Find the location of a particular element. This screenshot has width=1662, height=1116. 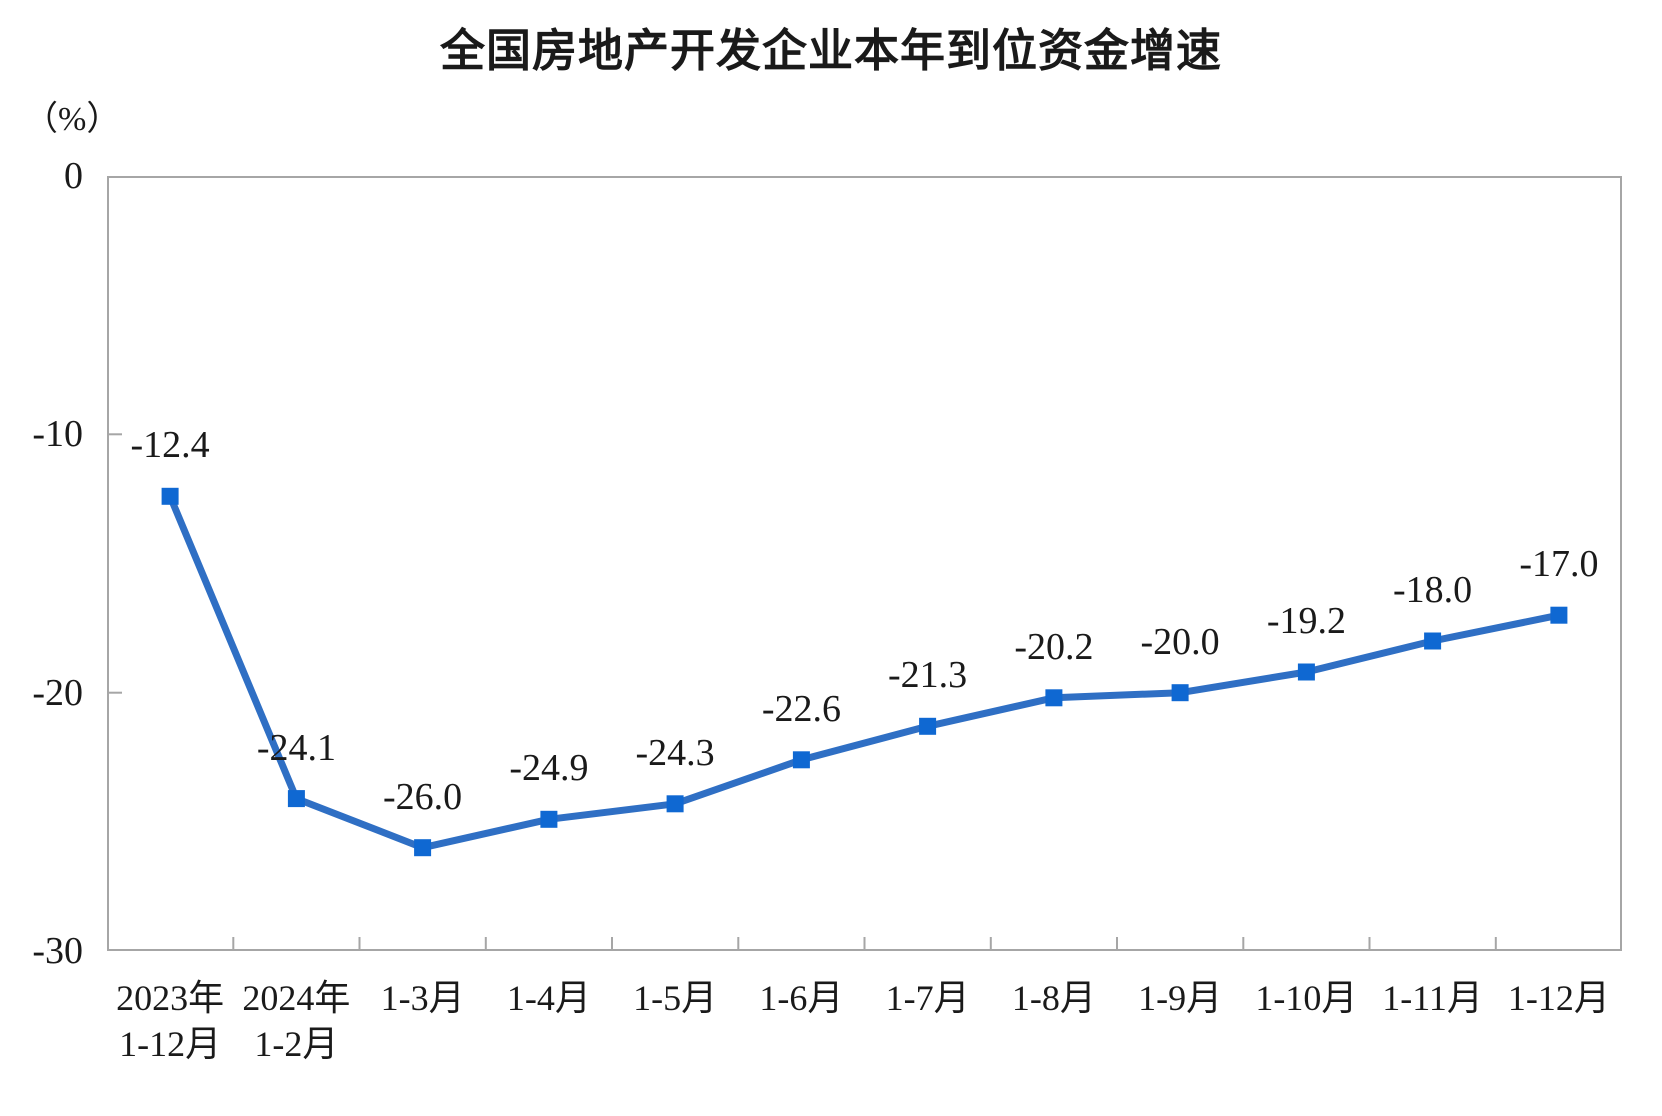

y-axis: 0 -10 -20 -30 is located at coordinates (53, 563).